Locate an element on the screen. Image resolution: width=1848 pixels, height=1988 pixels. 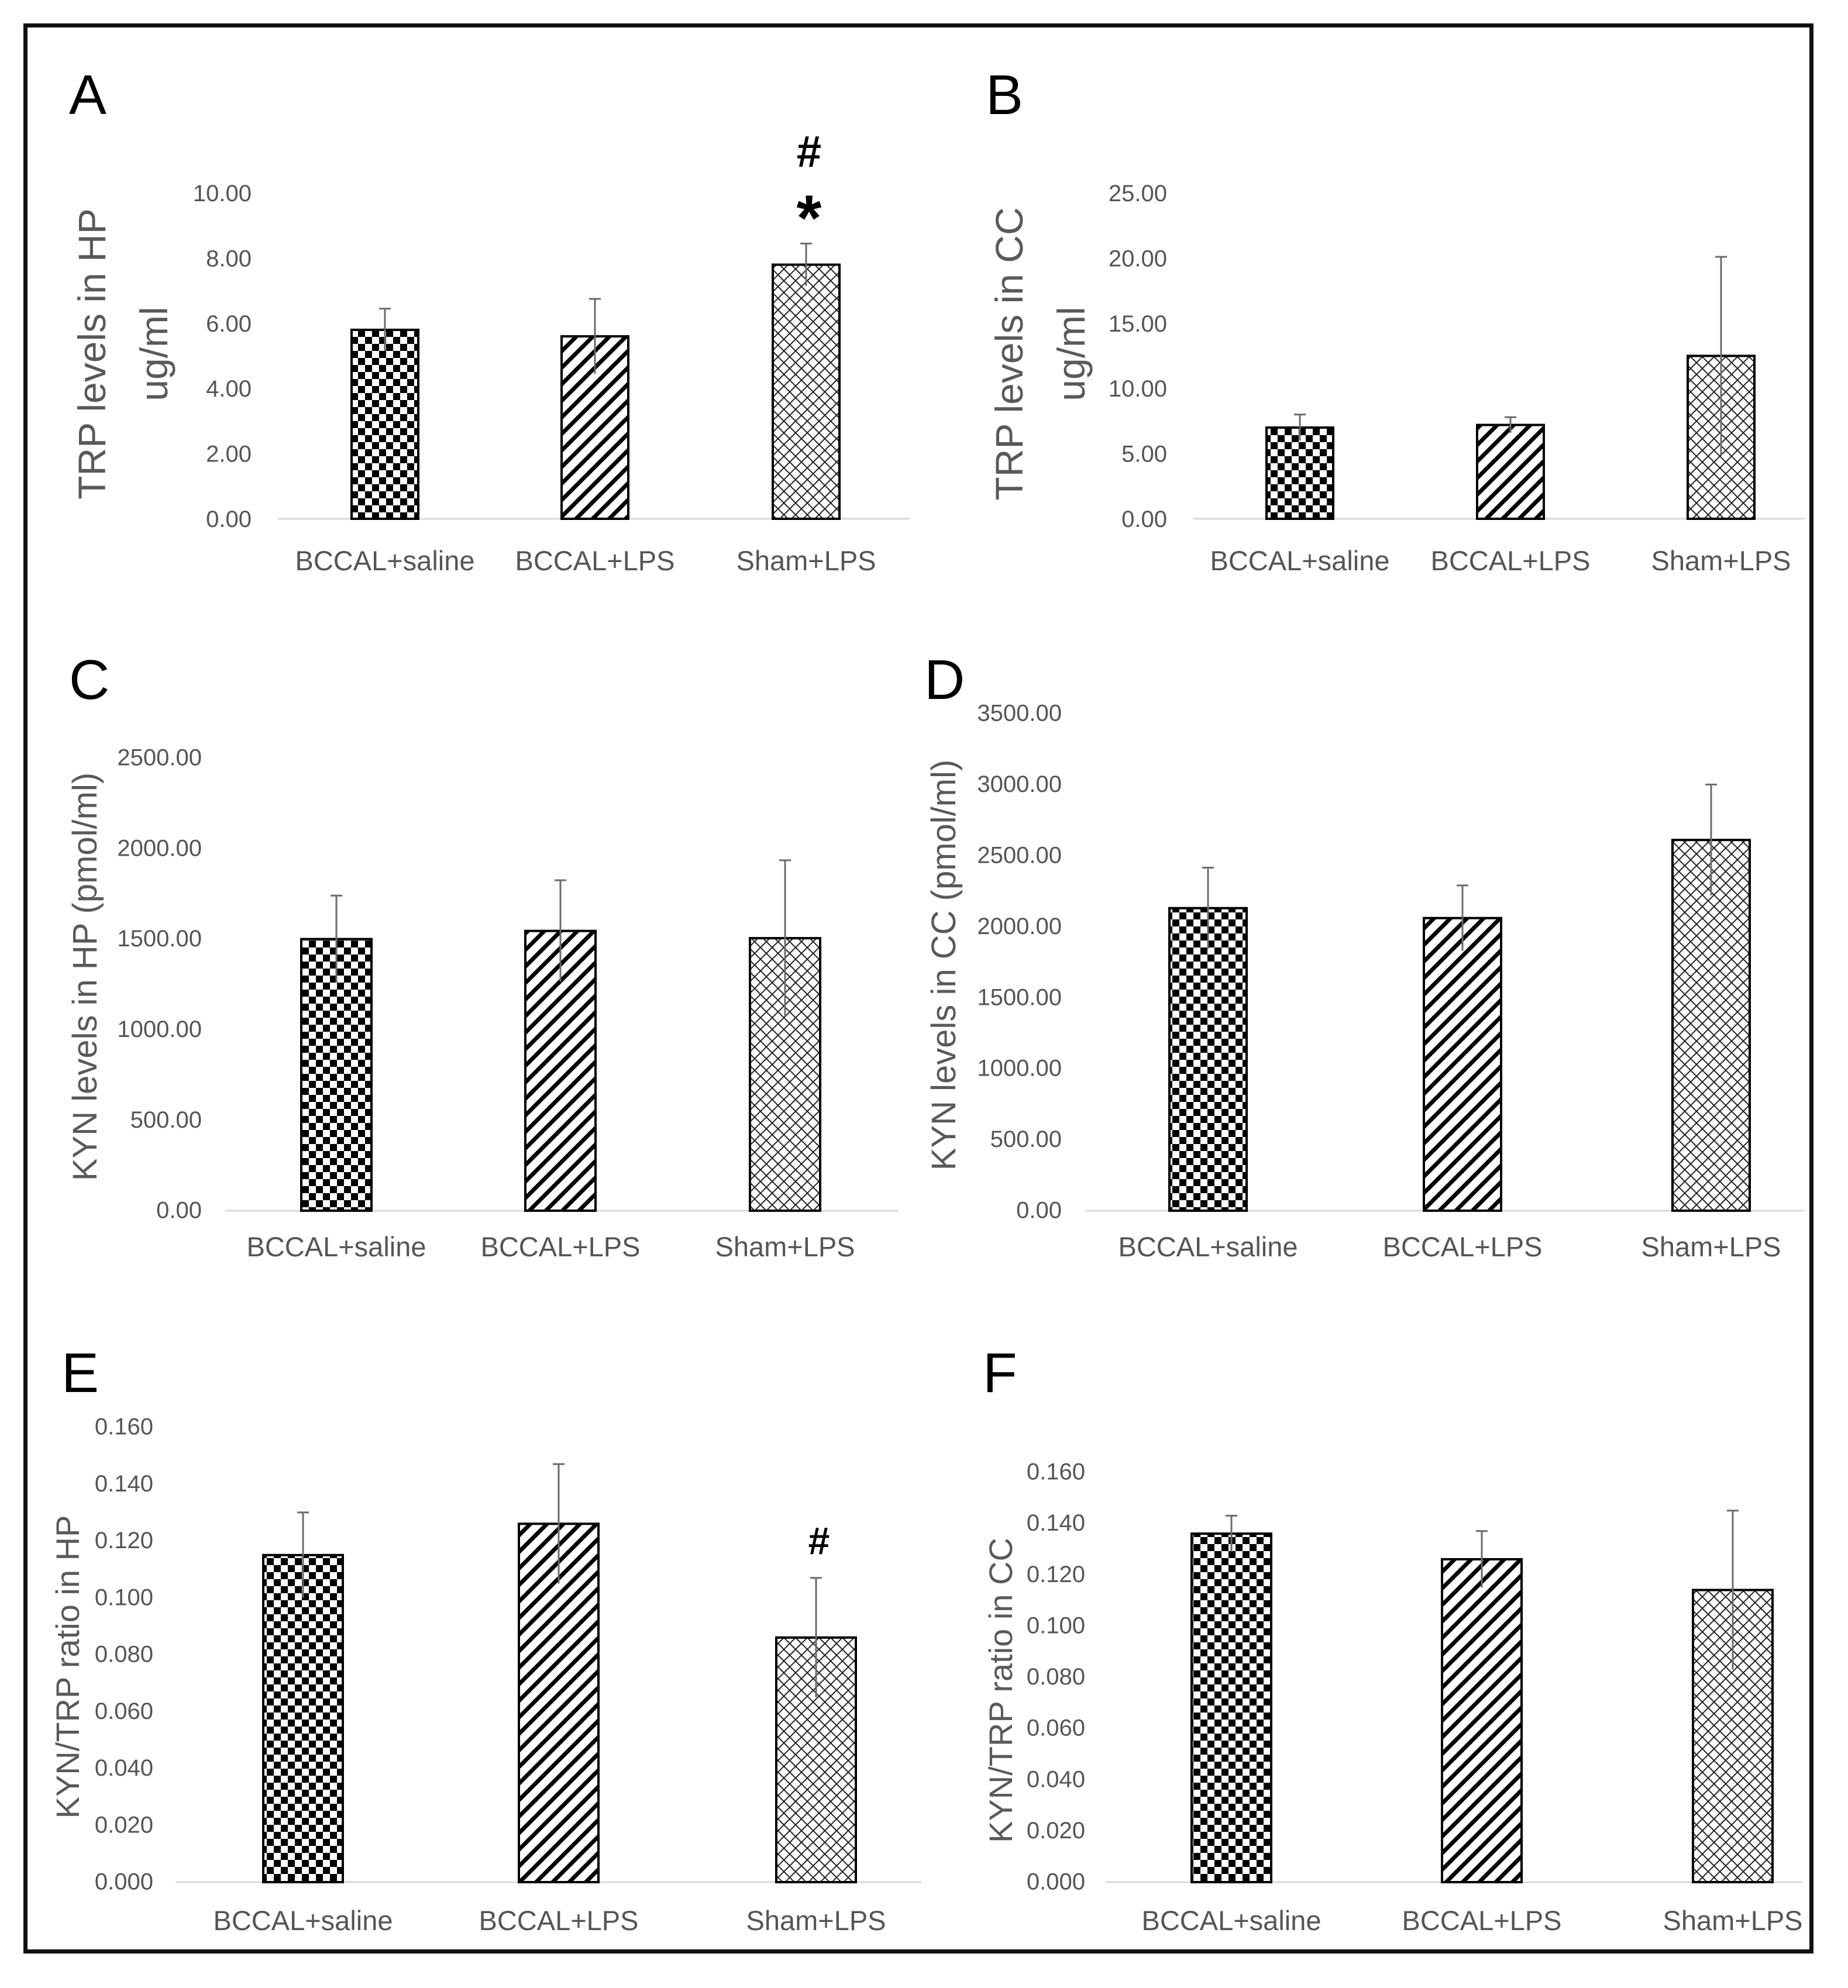
y-axis-label-d: KYN levels in CC (pmol/ml) is located at coordinates (944, 965).